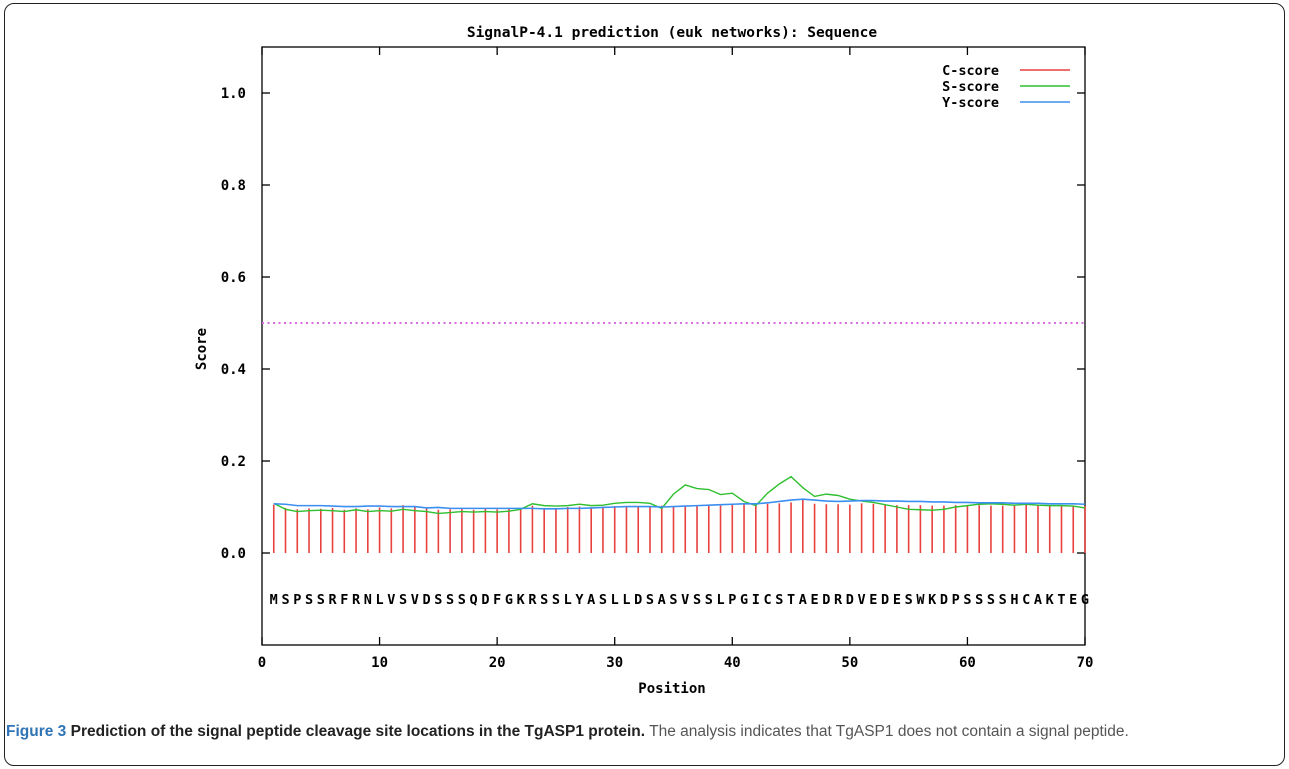 The image size is (1289, 769). I want to click on x-axis-label: Position, so click(671, 689).